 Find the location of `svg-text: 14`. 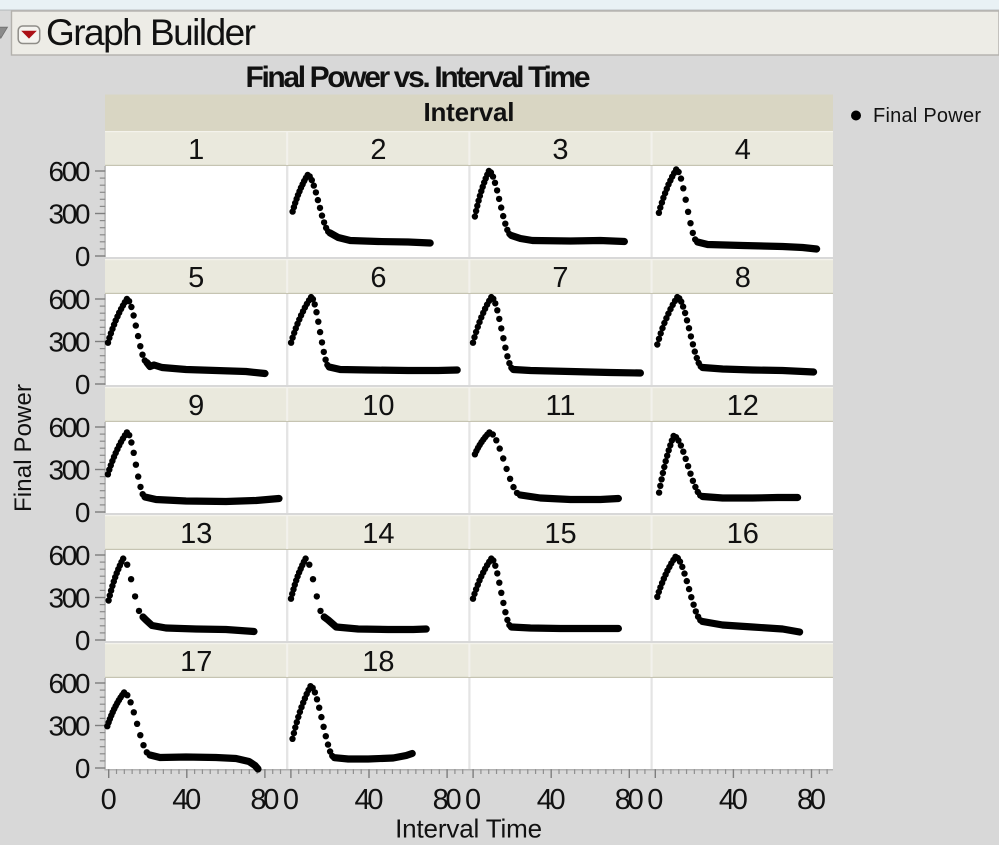

svg-text: 14 is located at coordinates (378, 534).